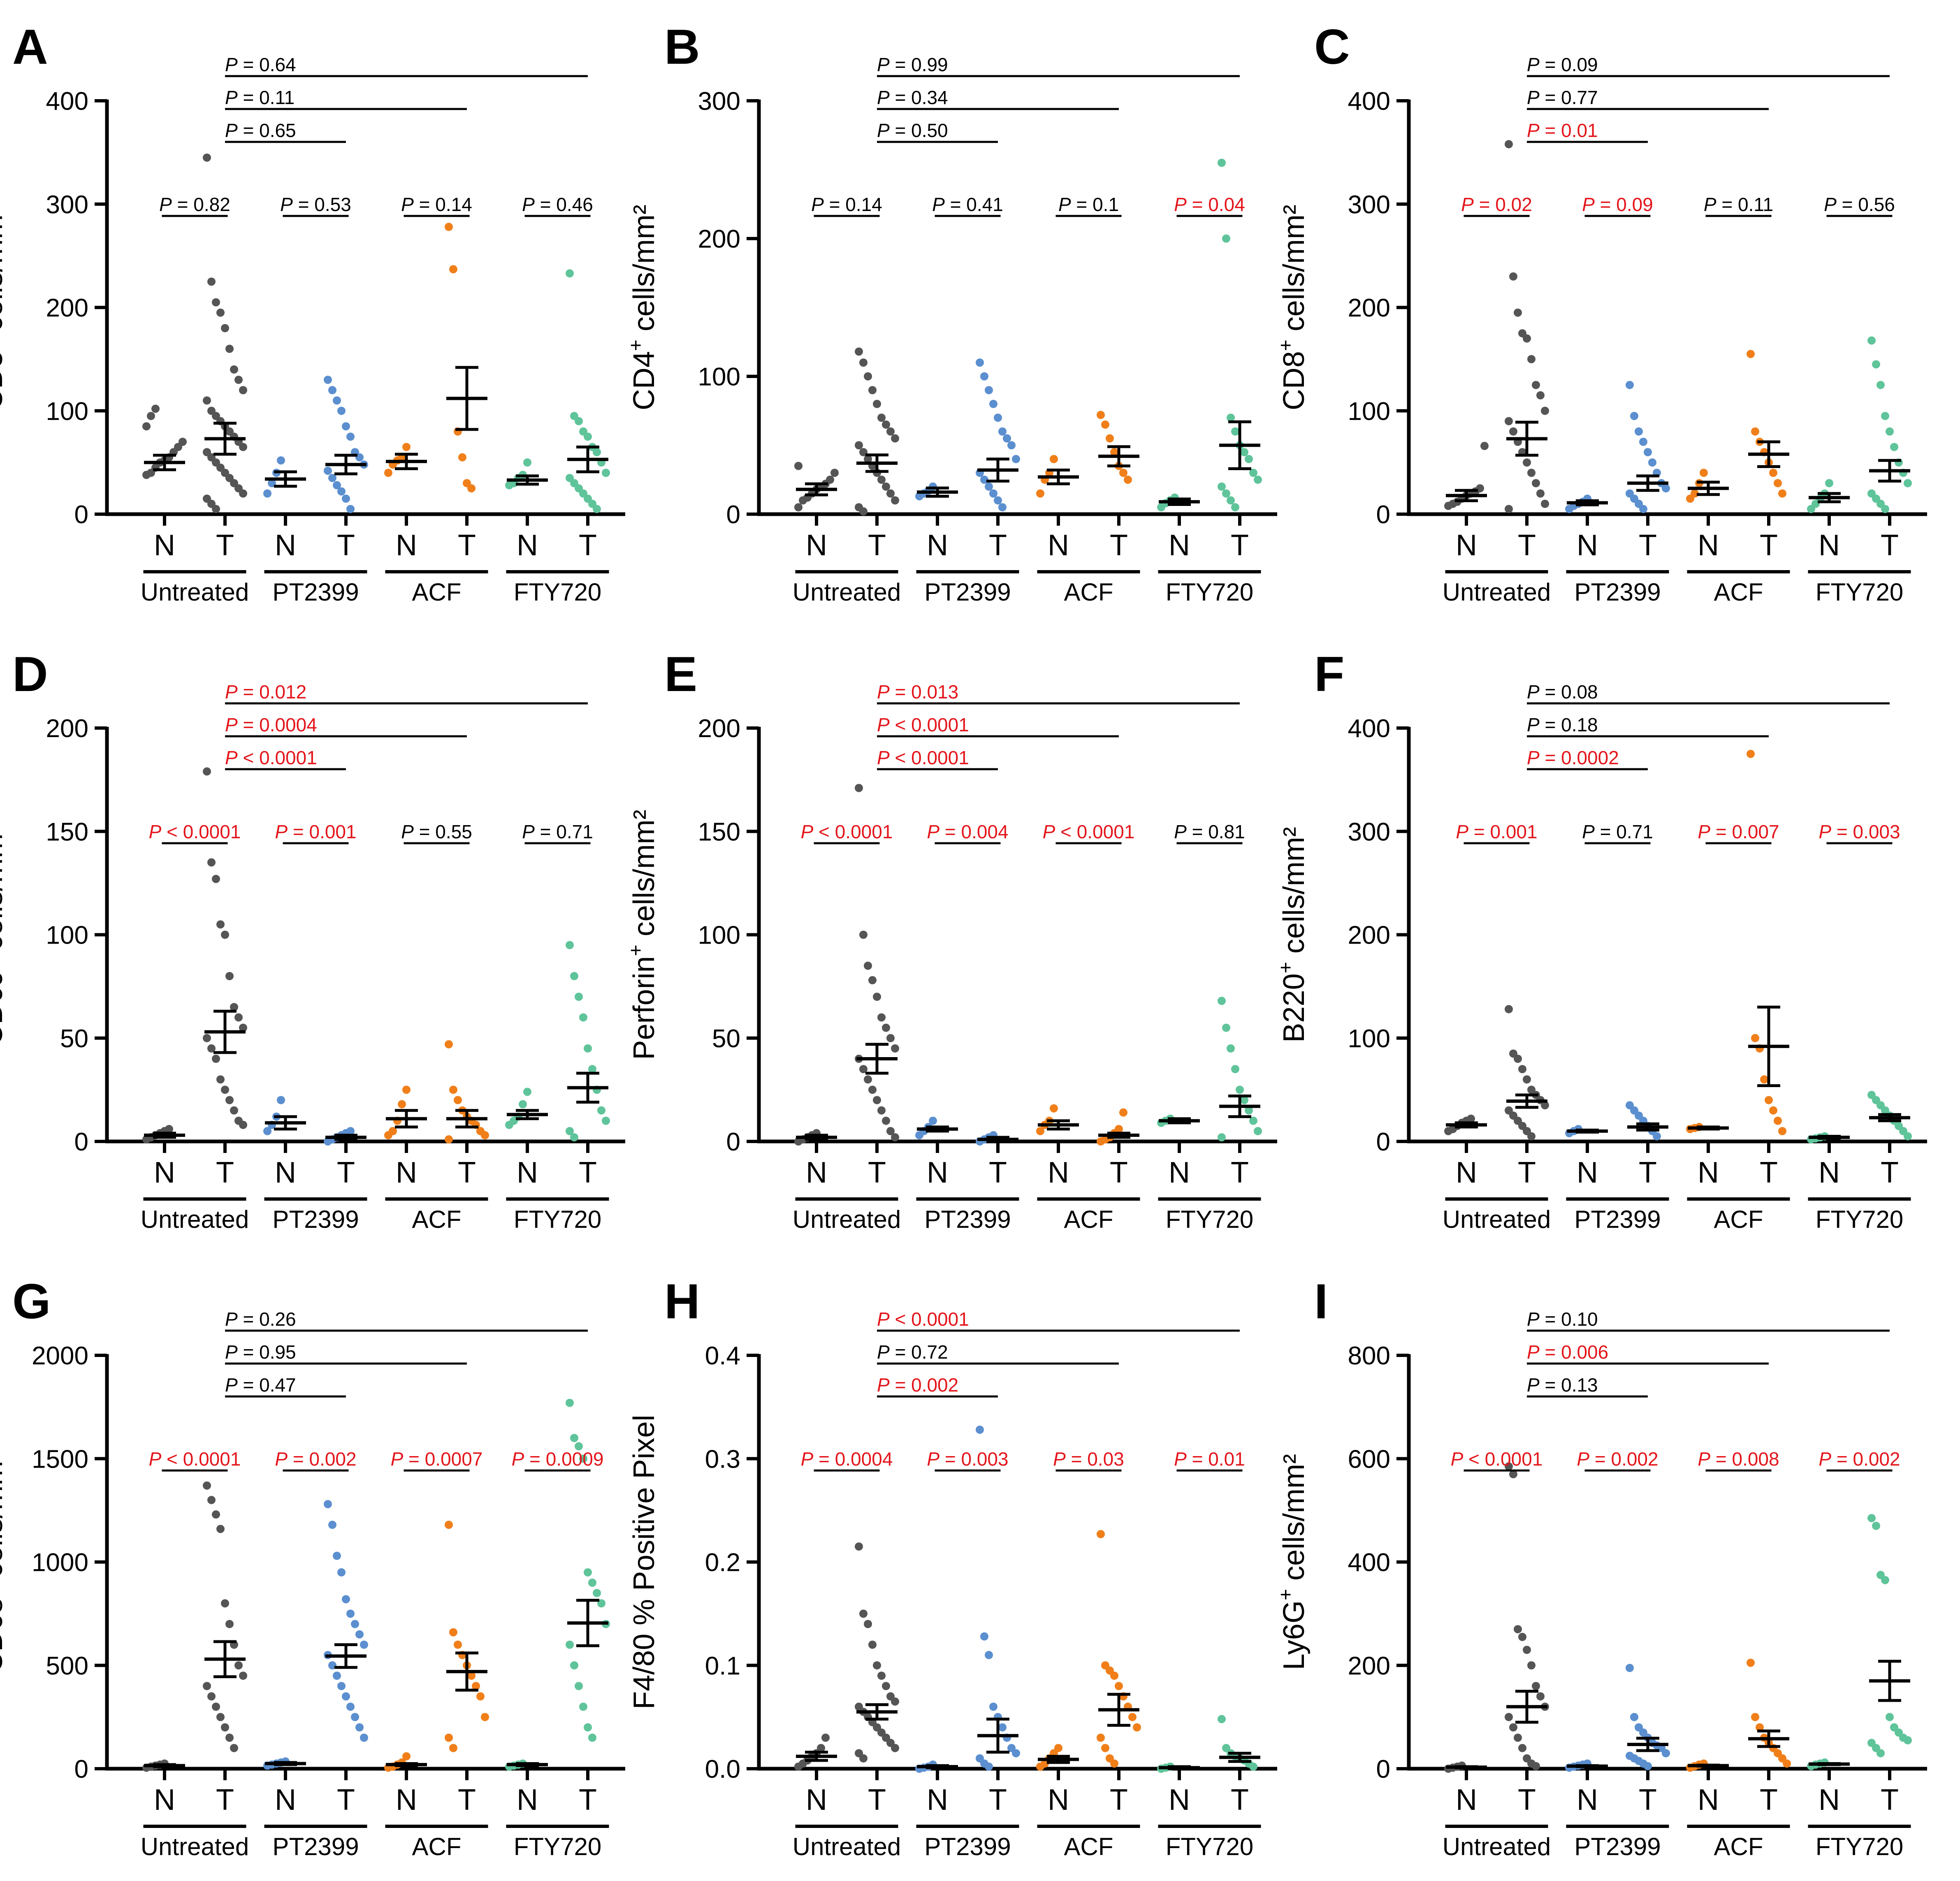  What do you see at coordinates (201, 1459) in the screenshot?
I see `p-text: < 0.0001` at bounding box center [201, 1459].